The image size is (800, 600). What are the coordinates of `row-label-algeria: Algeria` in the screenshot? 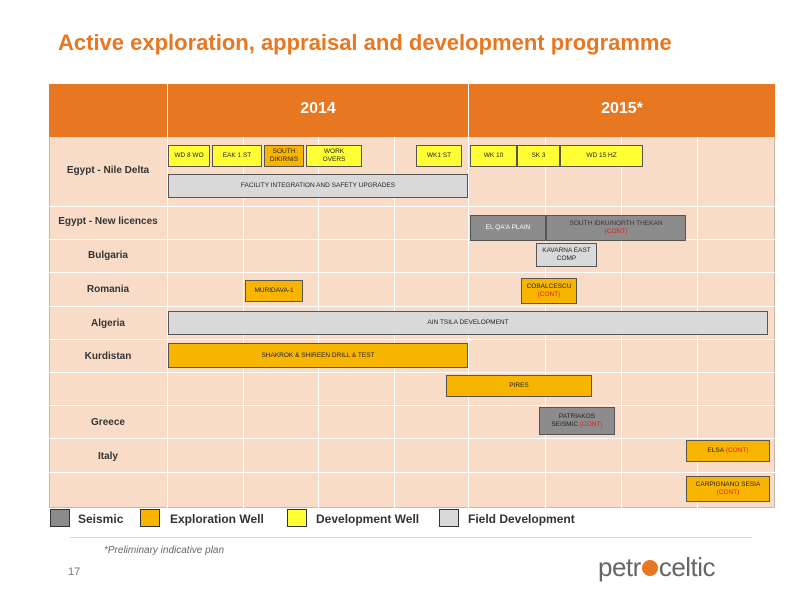 It's located at (108, 323).